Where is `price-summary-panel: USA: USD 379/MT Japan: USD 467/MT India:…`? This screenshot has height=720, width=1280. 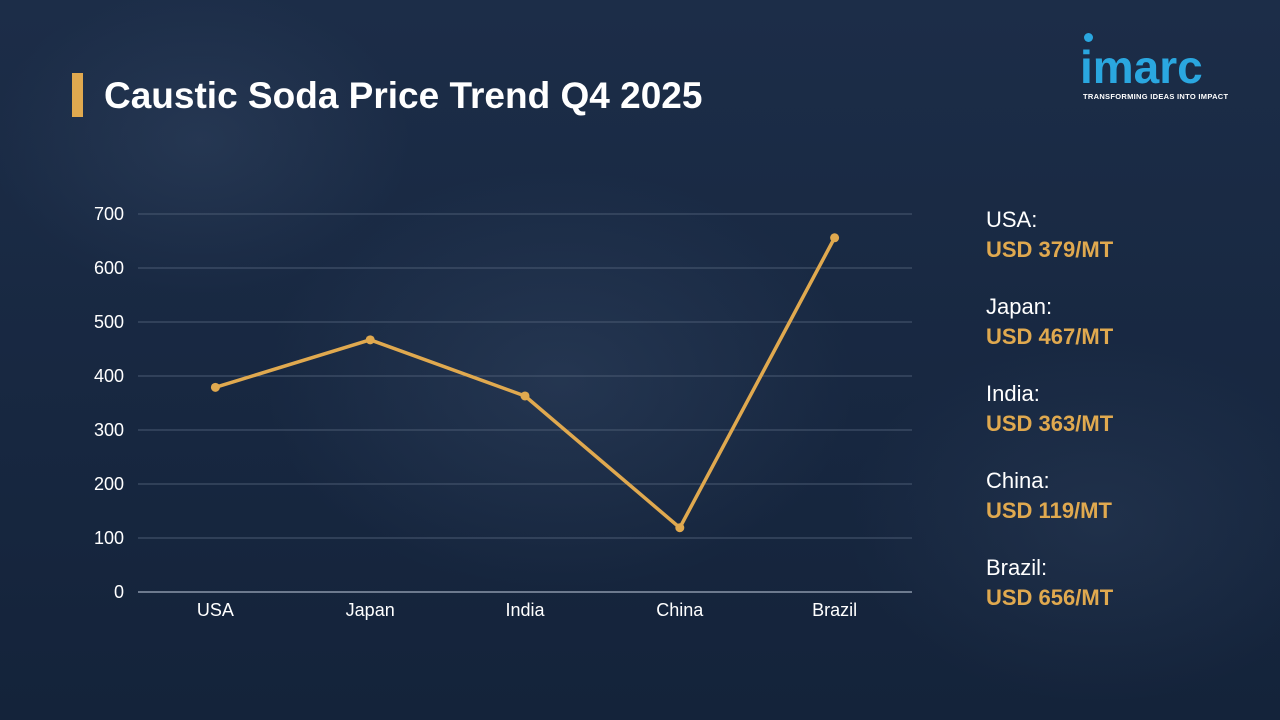 price-summary-panel: USA: USD 379/MT Japan: USD 467/MT India:… is located at coordinates (1126, 422).